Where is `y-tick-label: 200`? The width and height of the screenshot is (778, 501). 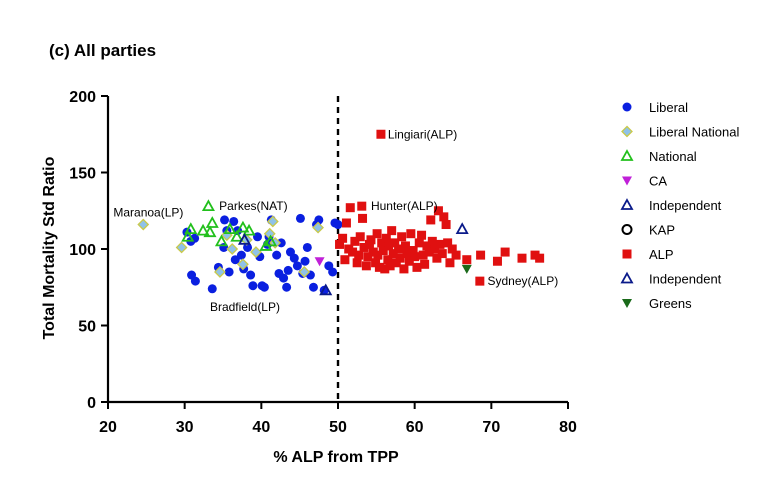 y-tick-label: 200 is located at coordinates (82, 97).